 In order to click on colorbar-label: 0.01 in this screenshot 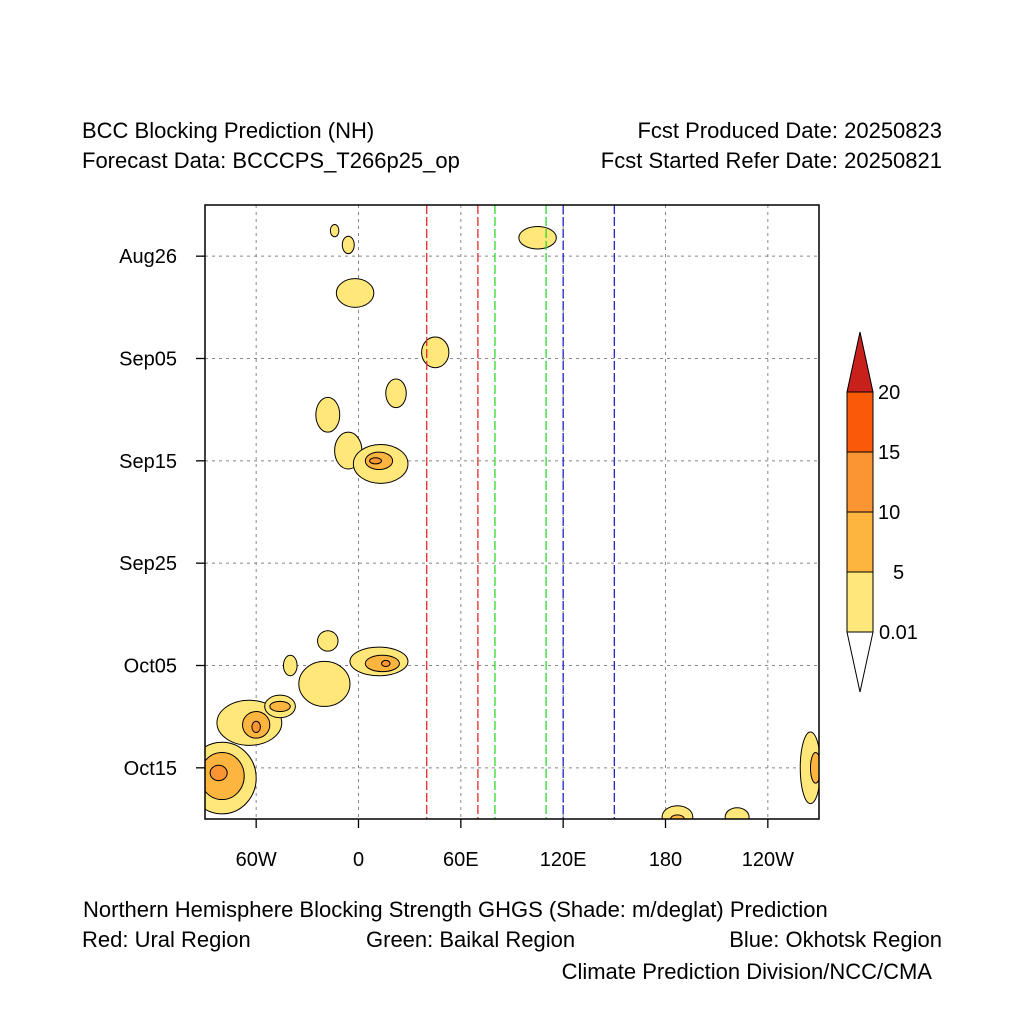, I will do `click(898, 633)`.